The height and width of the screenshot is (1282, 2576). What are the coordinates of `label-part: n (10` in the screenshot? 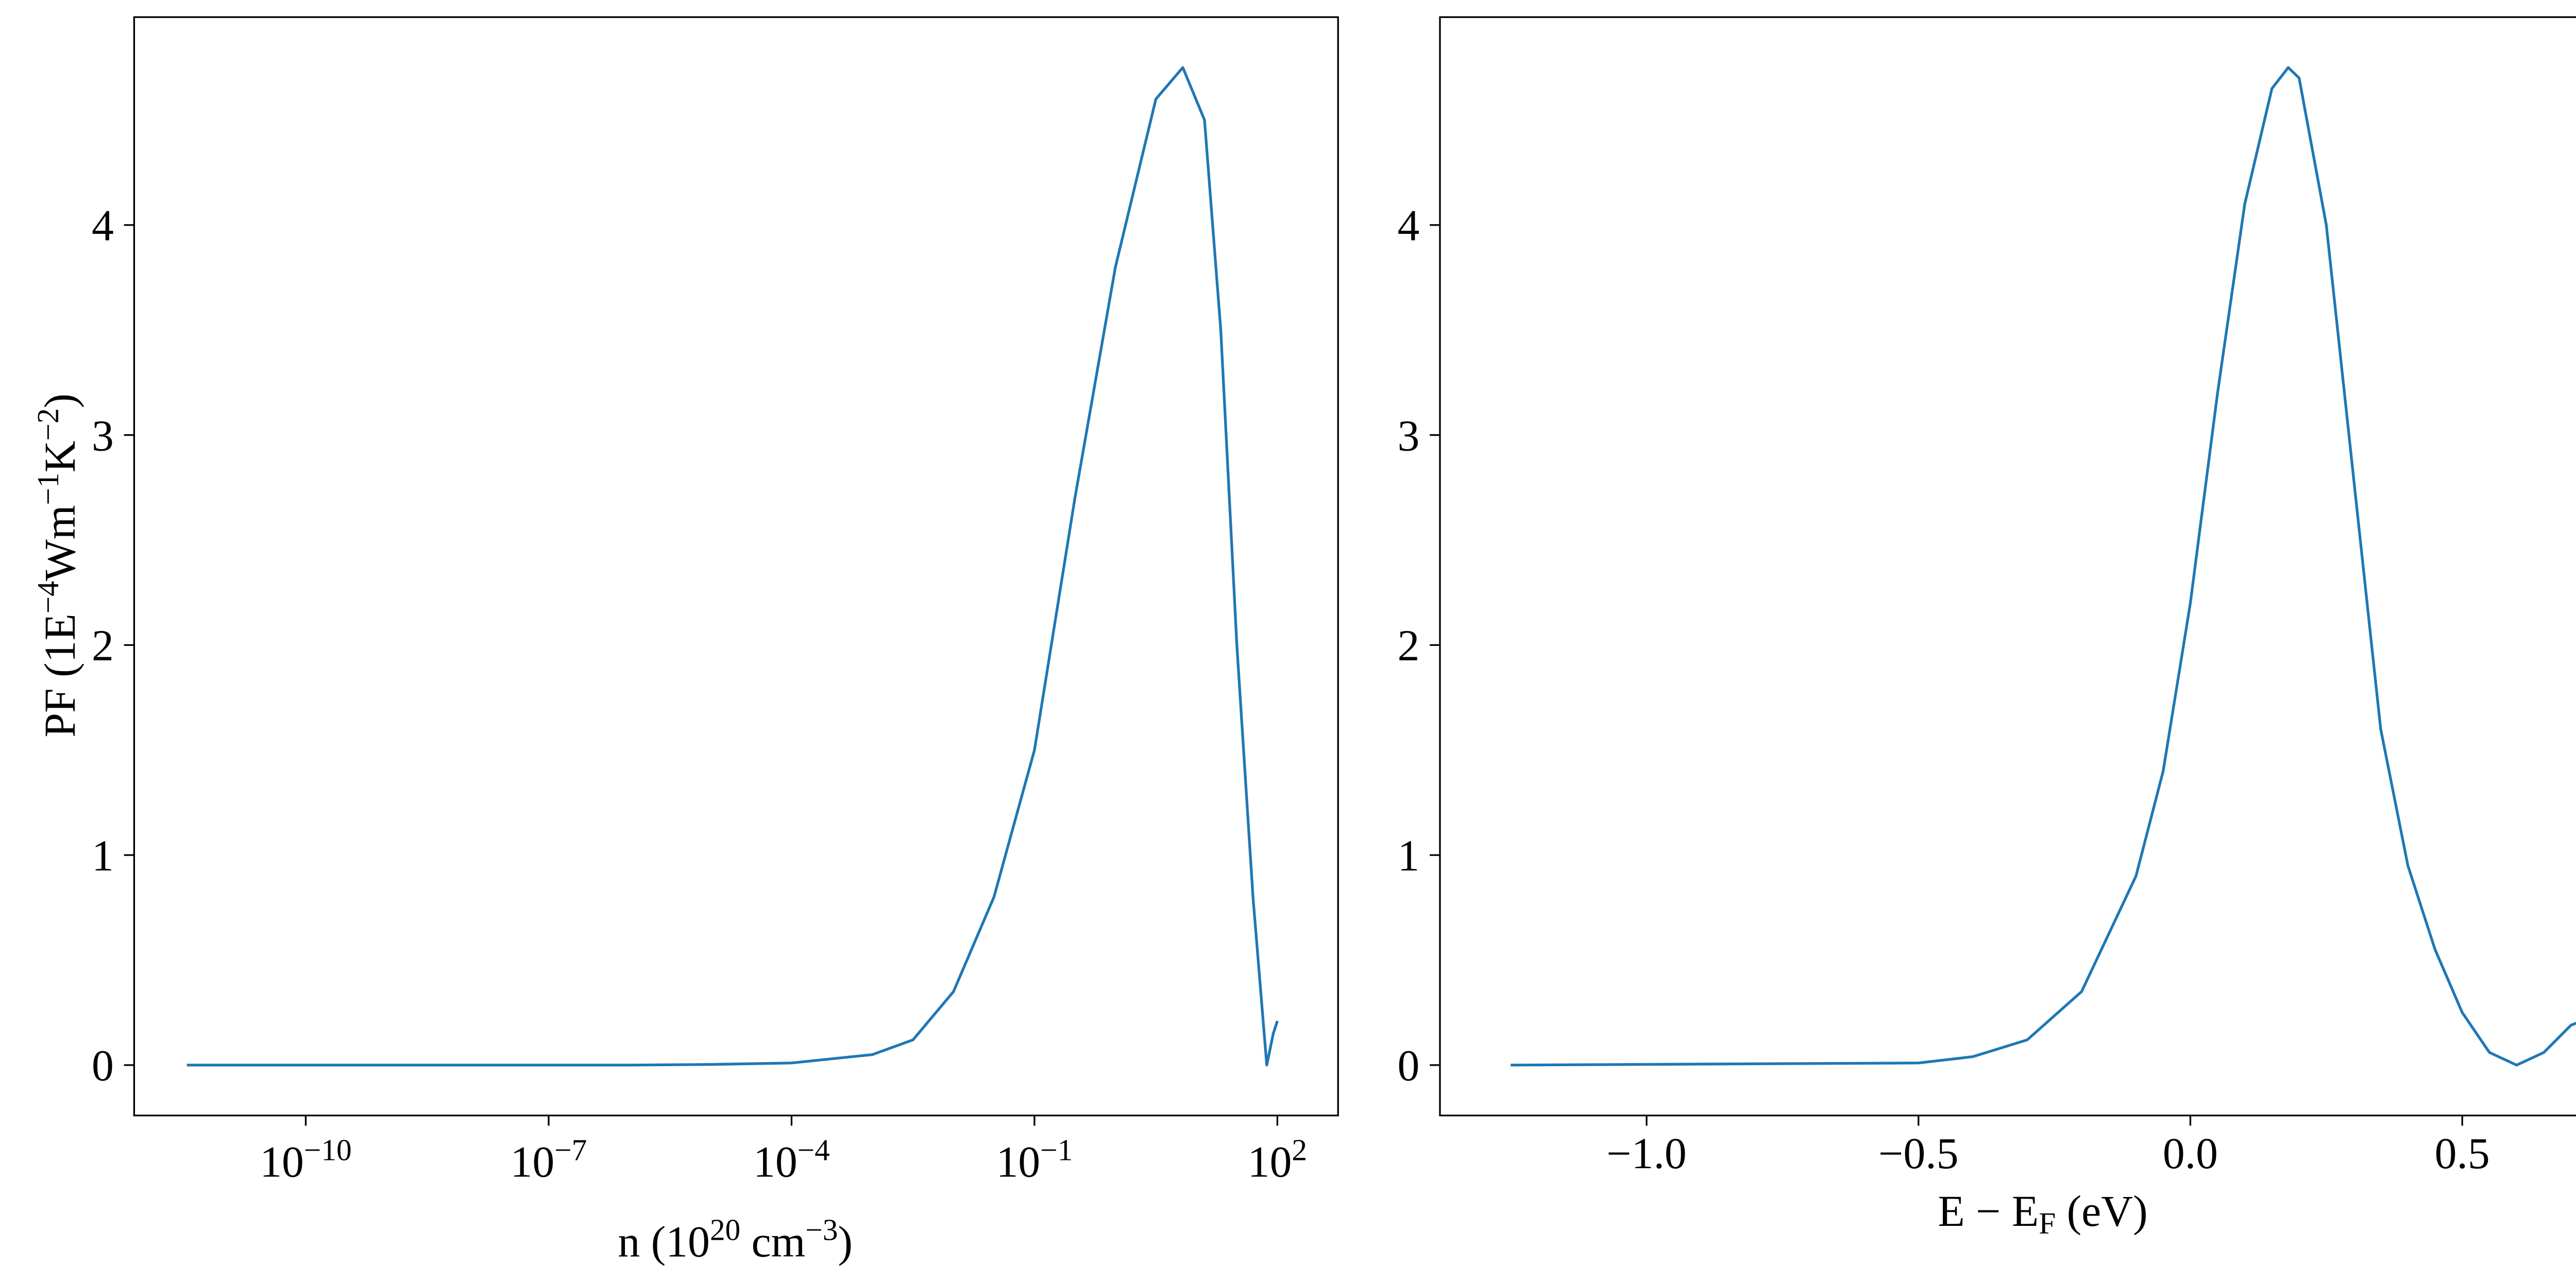 It's located at (664, 1241).